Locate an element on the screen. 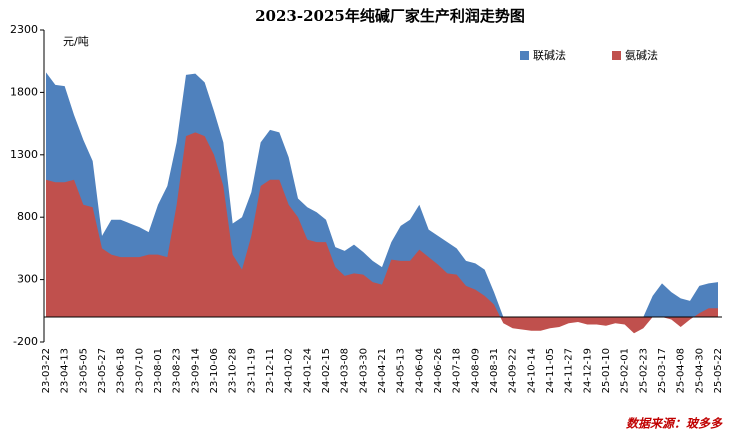 This screenshot has height=435, width=736. x-tick-label: 24-07-18 is located at coordinates (457, 370).